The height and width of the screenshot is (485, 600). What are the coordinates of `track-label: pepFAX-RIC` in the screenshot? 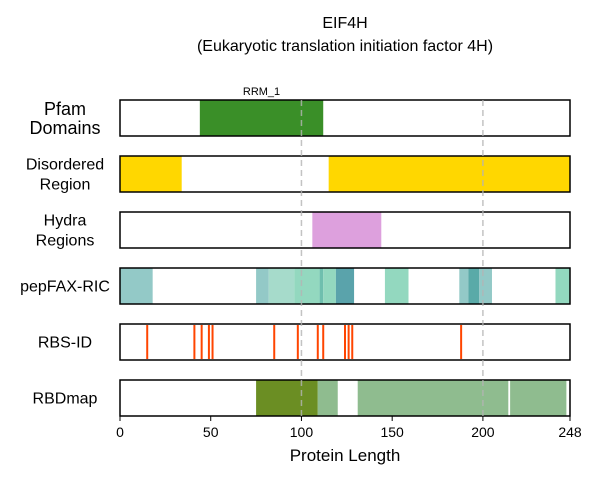 It's located at (65, 287).